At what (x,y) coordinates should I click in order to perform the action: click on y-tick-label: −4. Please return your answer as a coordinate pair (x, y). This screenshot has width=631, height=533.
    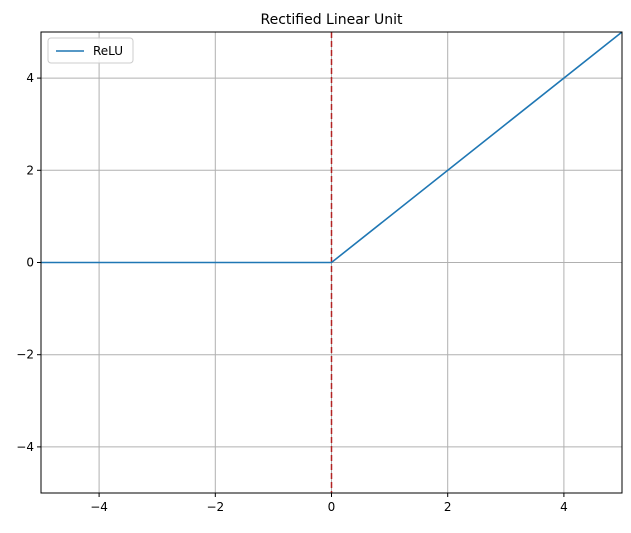
    Looking at the image, I should click on (25, 447).